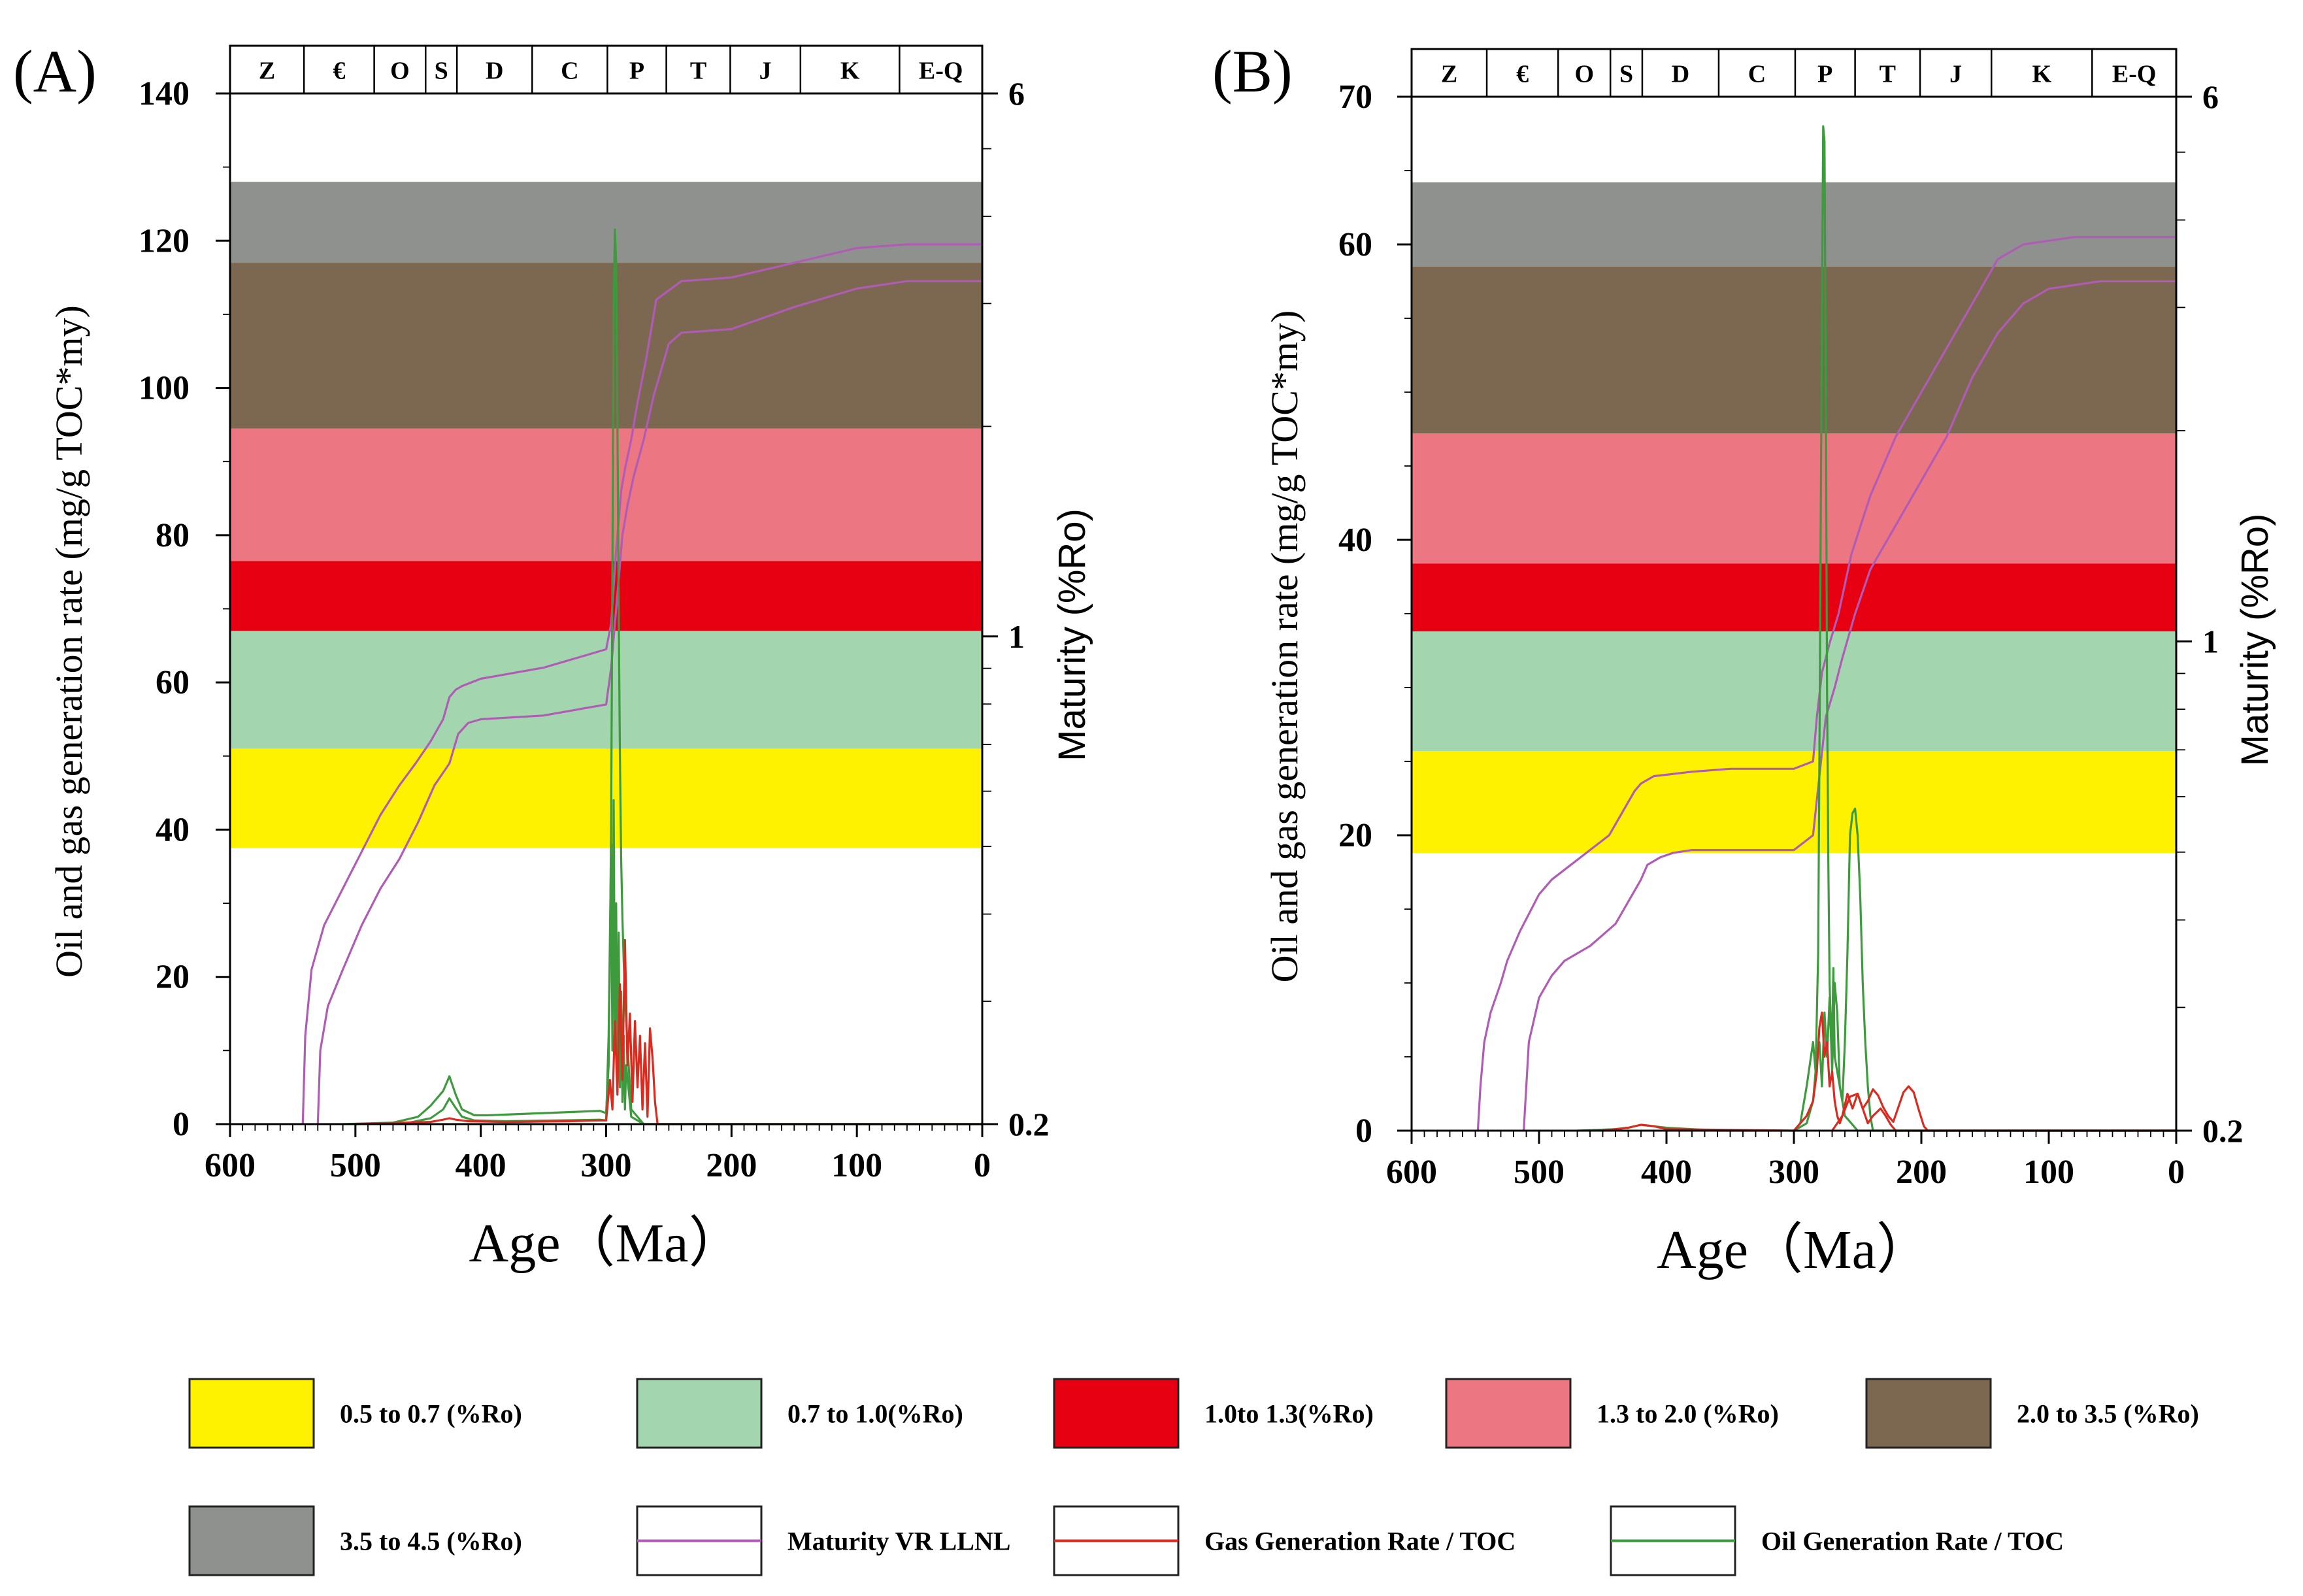  I want to click on x-axis-title: Age（Ma）, so click(606, 1243).